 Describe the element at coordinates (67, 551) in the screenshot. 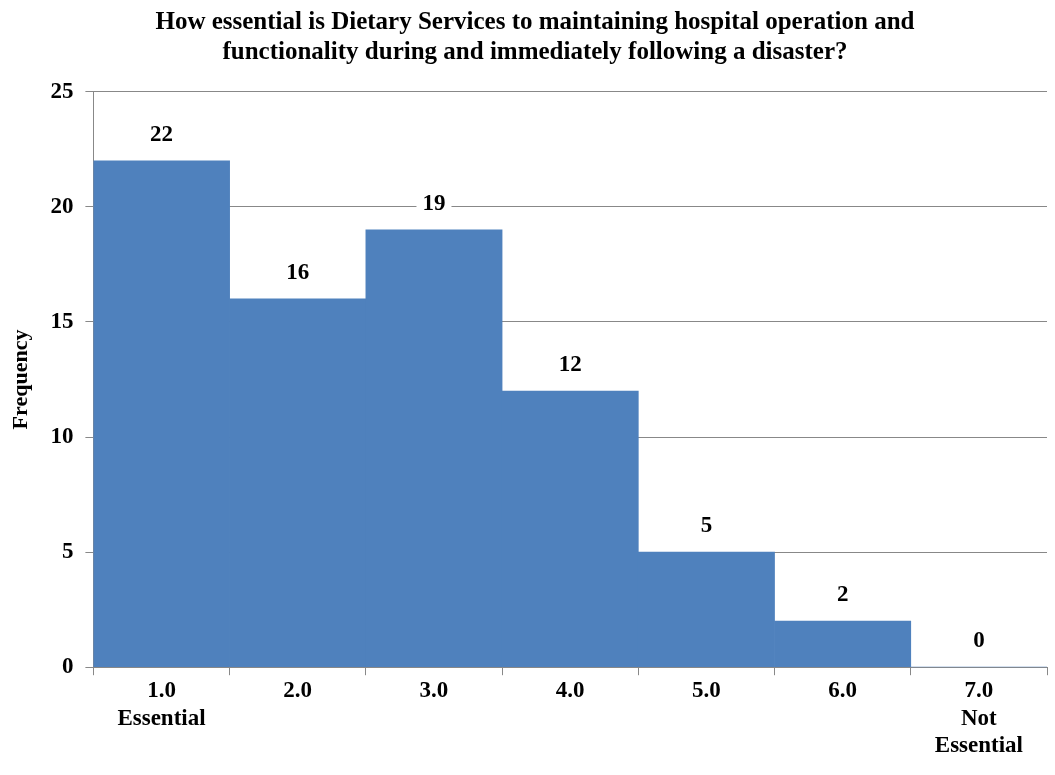

I see `y-tick-label: 5` at that location.